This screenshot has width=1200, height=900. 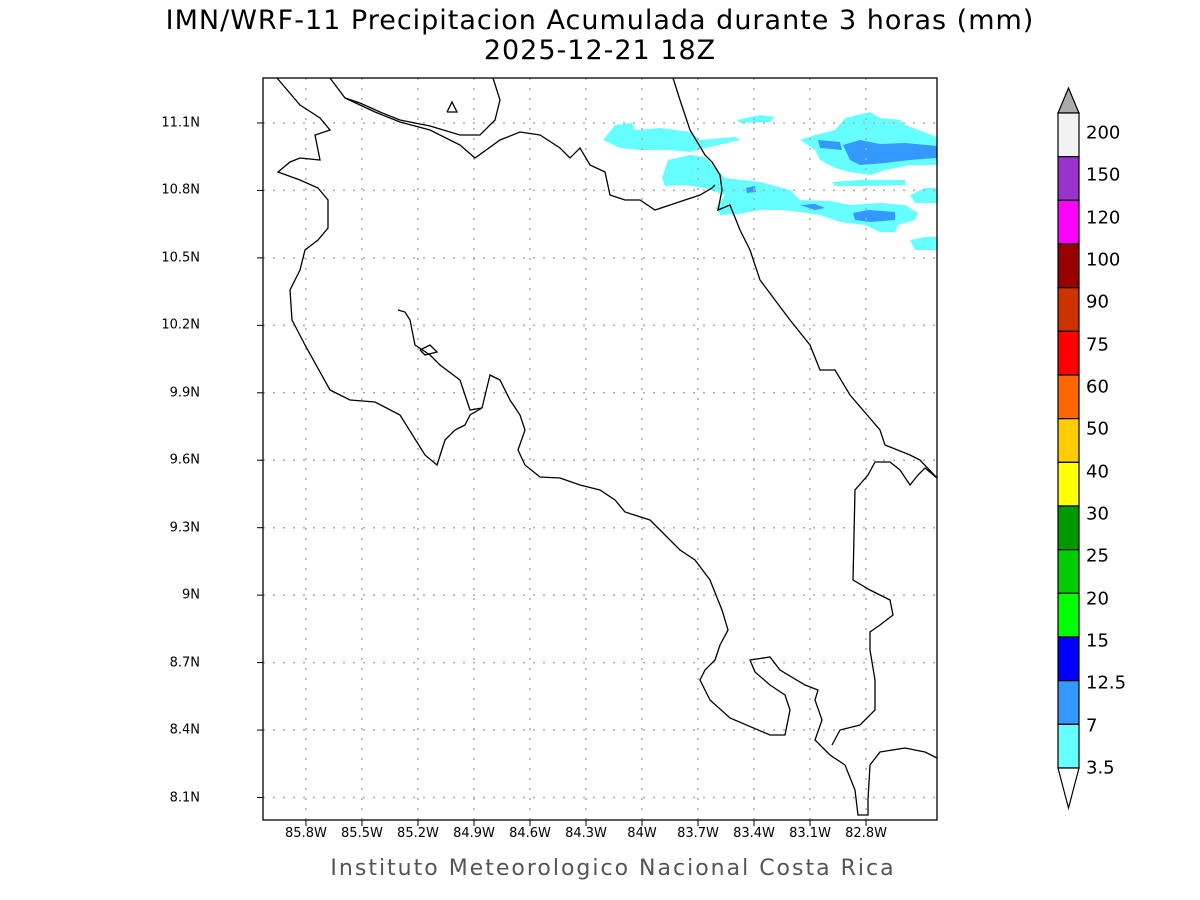 I want to click on panama-border, so click(x=884, y=603).